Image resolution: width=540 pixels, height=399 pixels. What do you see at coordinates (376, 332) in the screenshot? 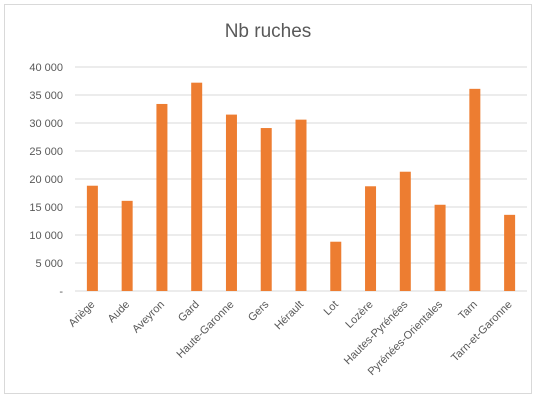
I see `x-tick-label: Hautes-Pyrénées` at bounding box center [376, 332].